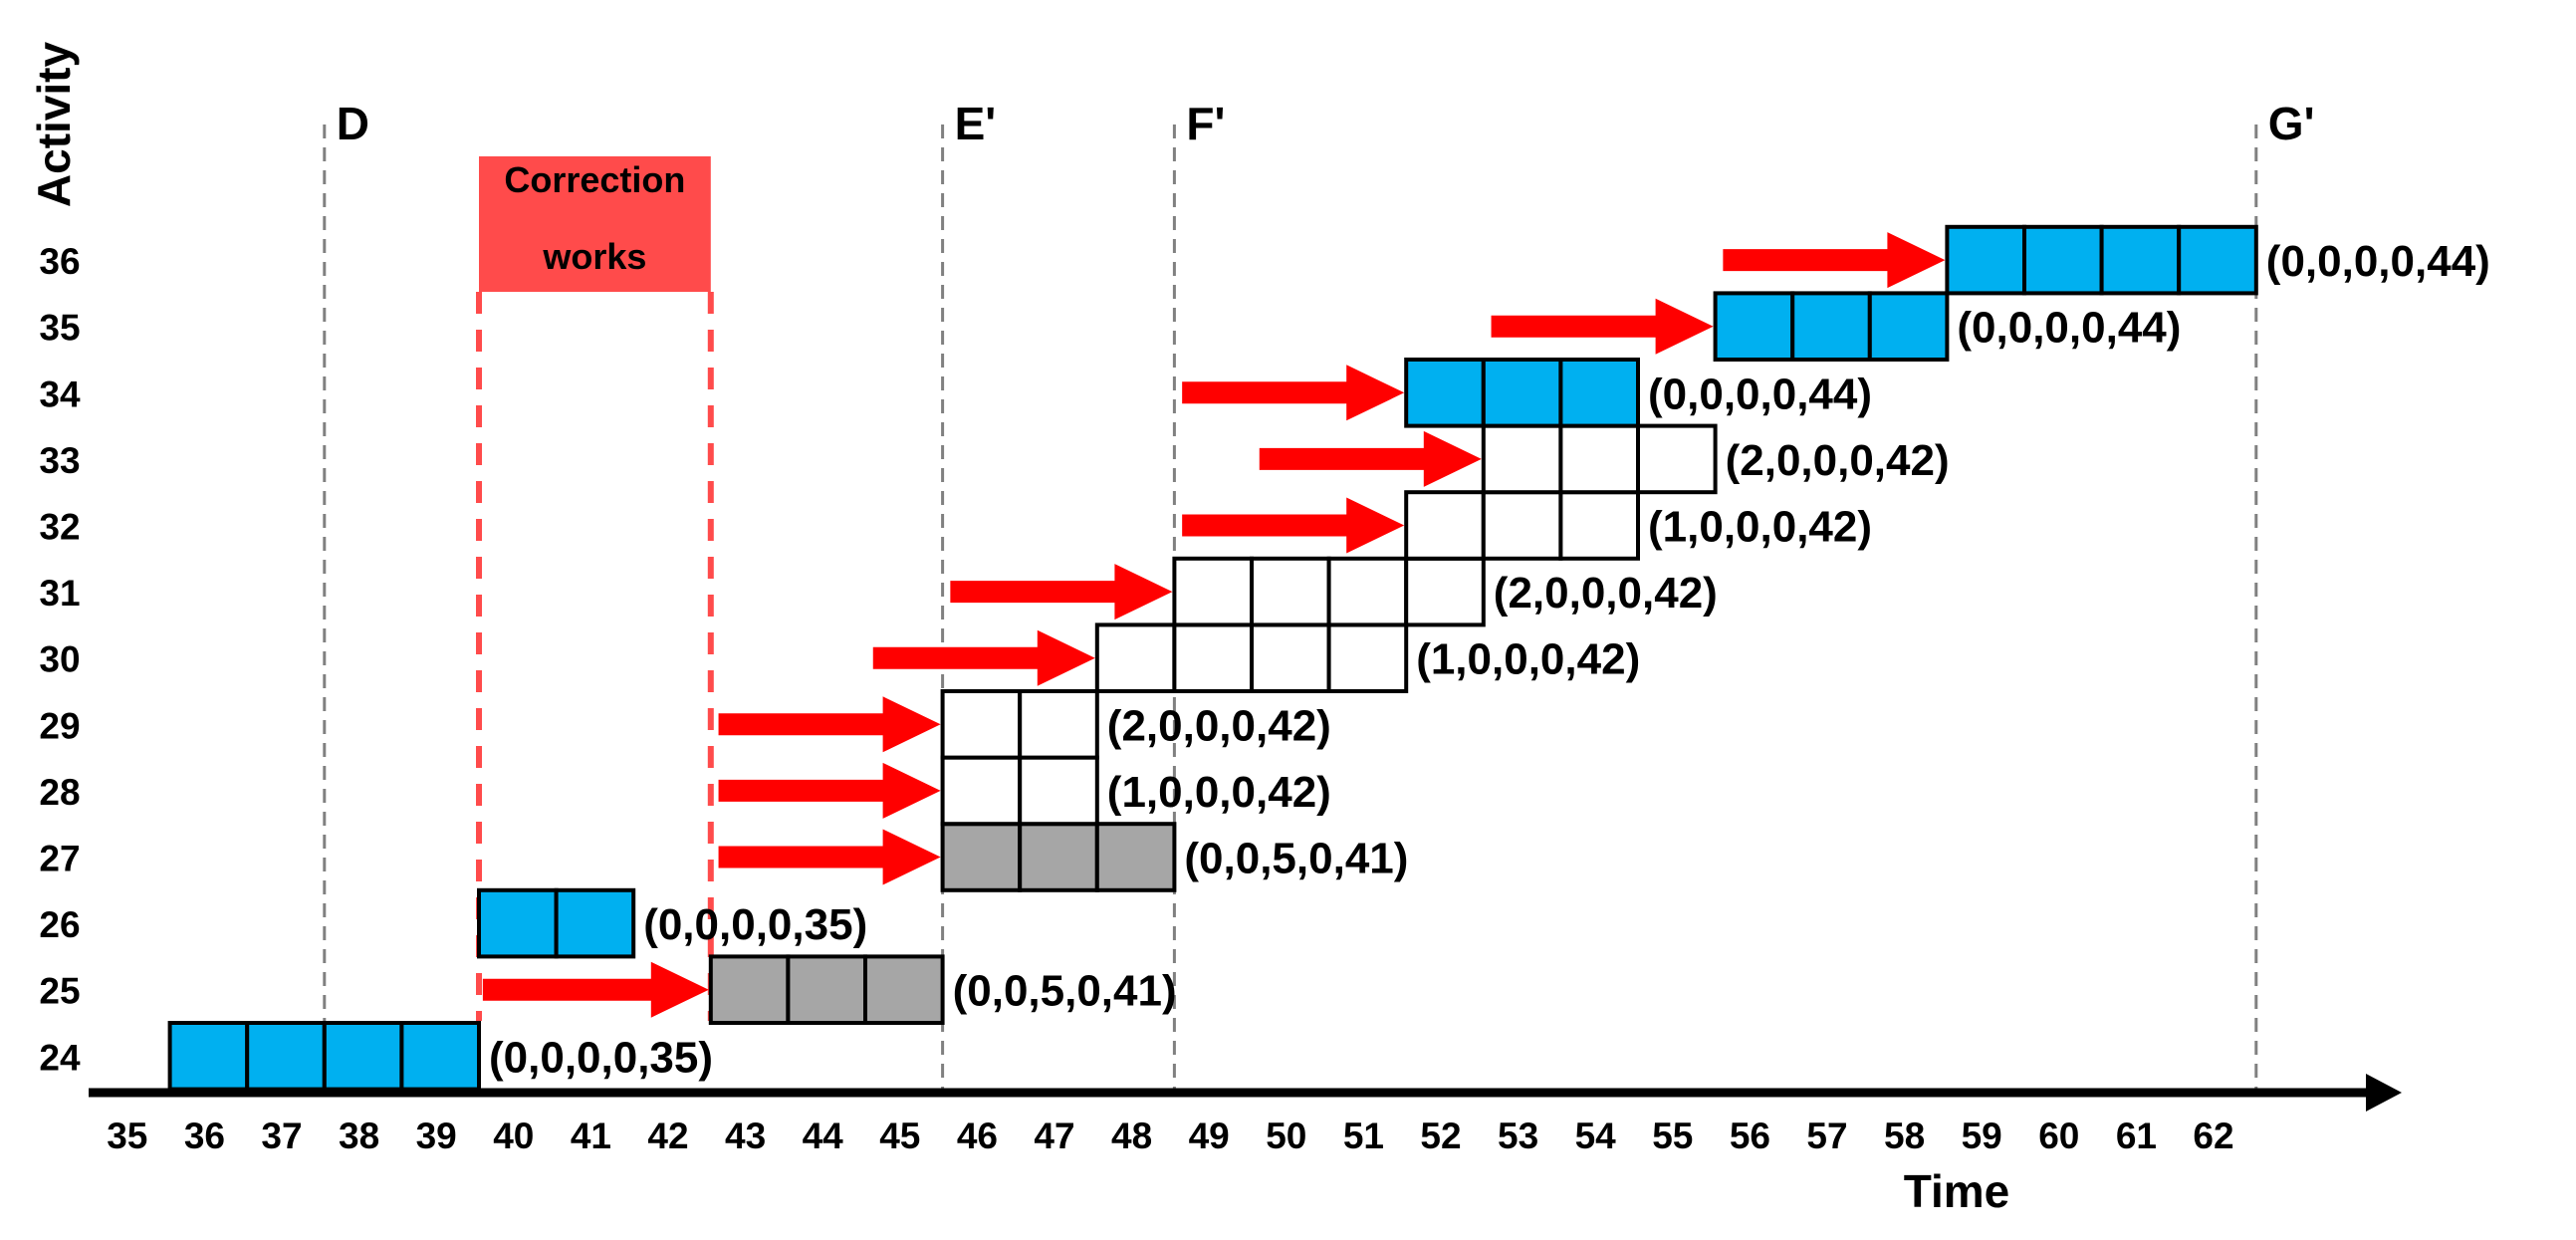 The width and height of the screenshot is (2576, 1240). I want to click on y-tick-label: 24, so click(60, 1057).